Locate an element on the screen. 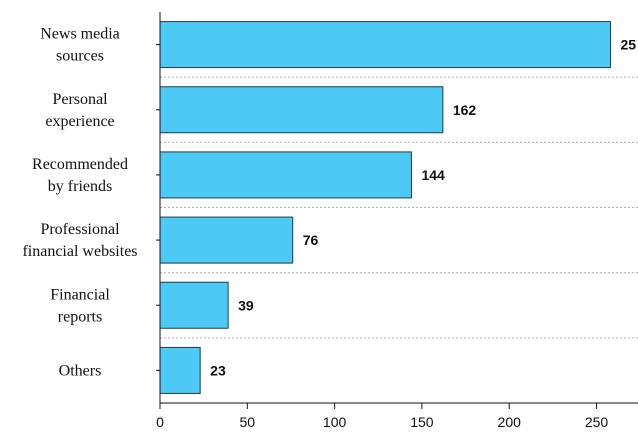 The image size is (638, 434). x-tick-label: 250 is located at coordinates (597, 422).